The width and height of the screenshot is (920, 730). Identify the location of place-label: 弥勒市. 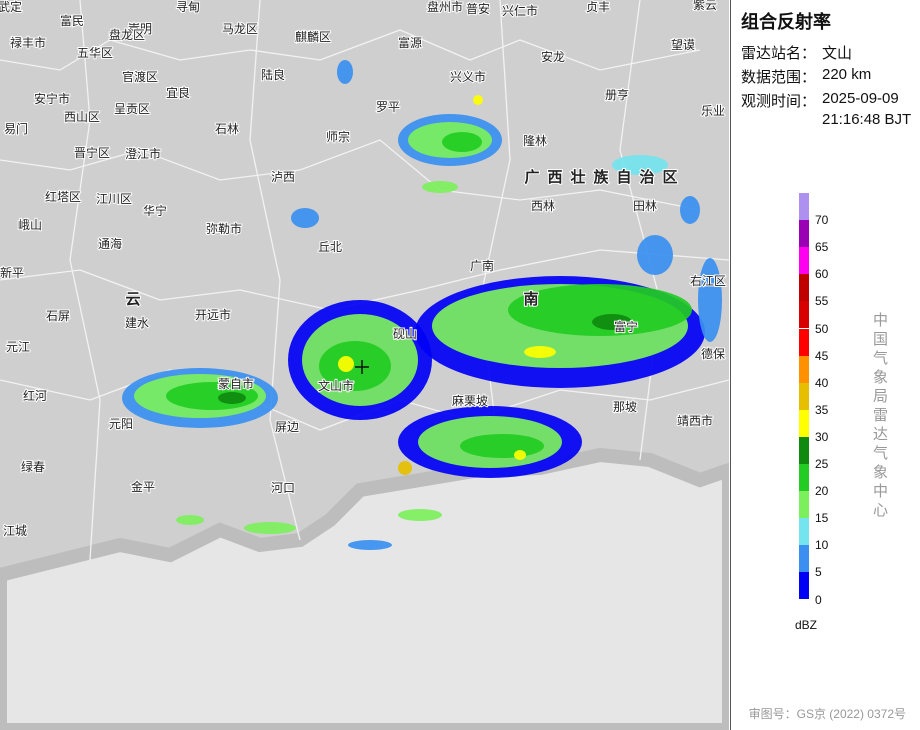
(224, 228).